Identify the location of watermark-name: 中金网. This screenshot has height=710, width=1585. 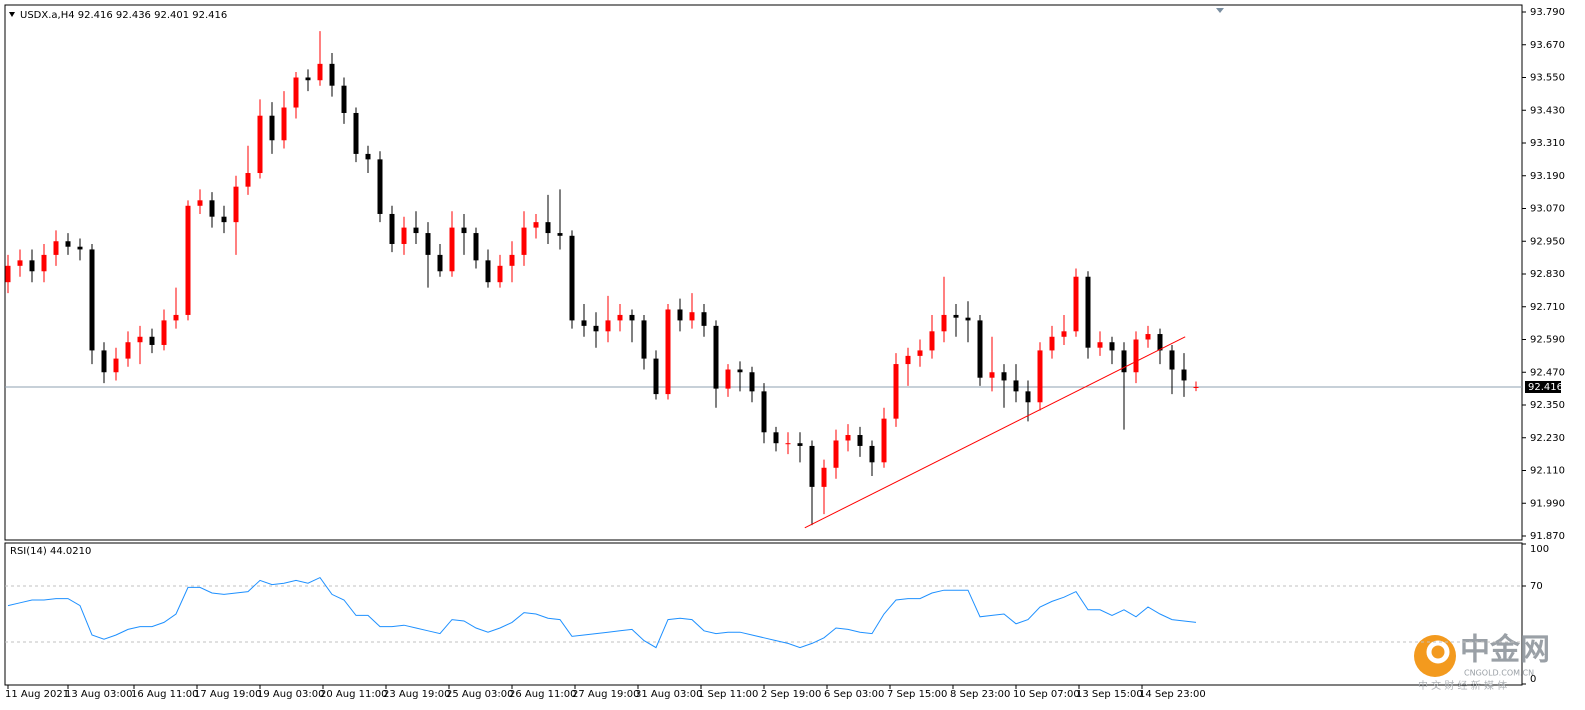
(1505, 650).